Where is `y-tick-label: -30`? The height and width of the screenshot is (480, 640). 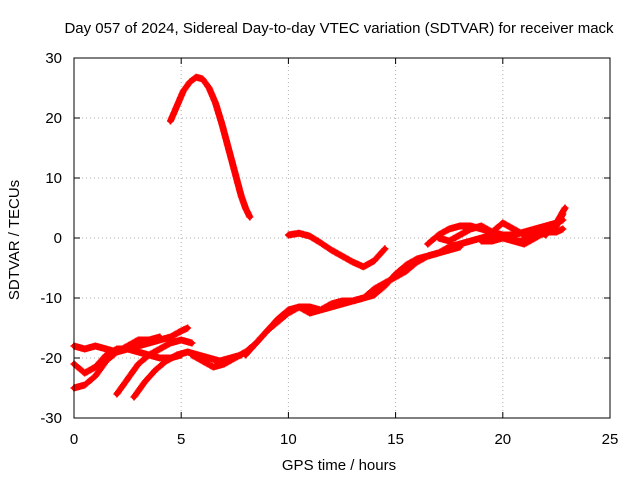 y-tick-label: -30 is located at coordinates (51, 418).